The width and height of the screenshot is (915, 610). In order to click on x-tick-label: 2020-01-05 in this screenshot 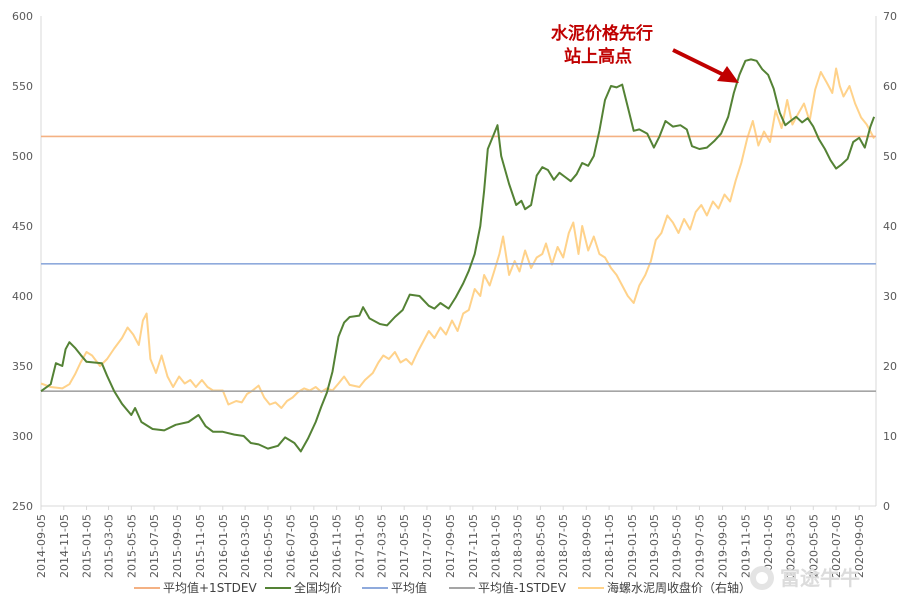, I will do `click(768, 546)`.